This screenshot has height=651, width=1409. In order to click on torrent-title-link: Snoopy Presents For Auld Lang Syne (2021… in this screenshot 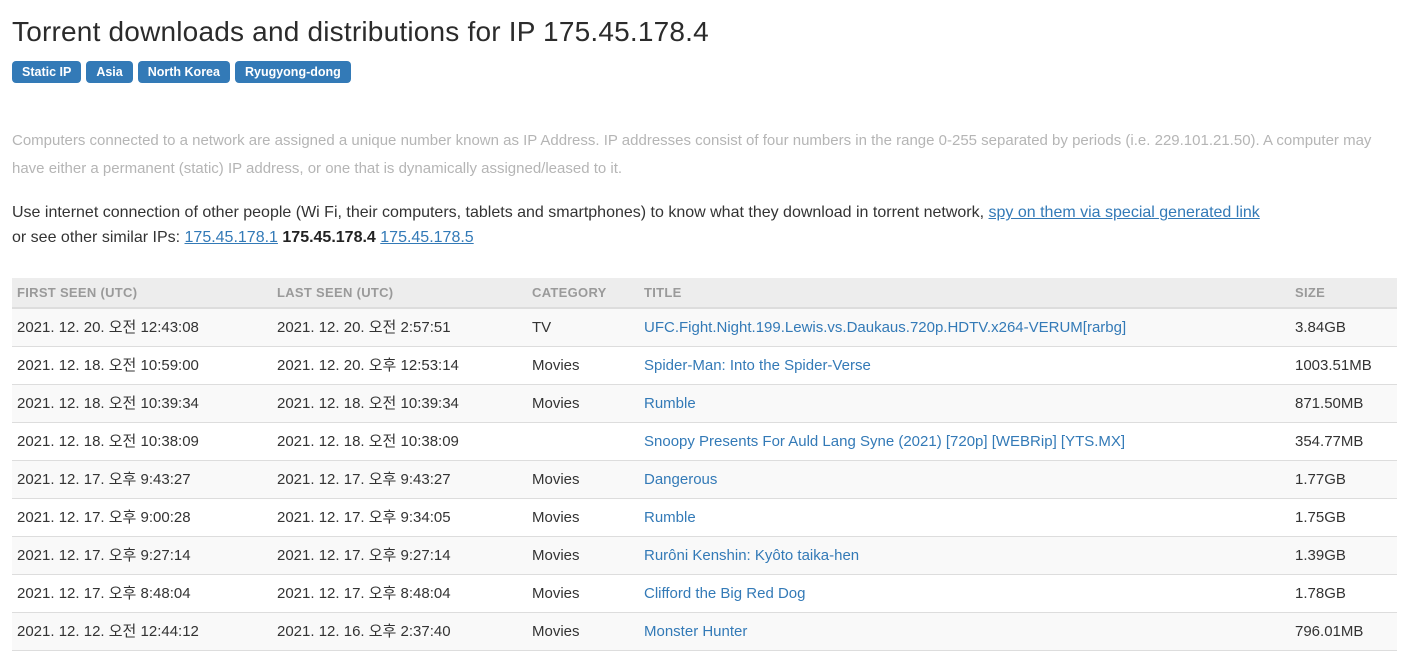, I will do `click(885, 442)`.